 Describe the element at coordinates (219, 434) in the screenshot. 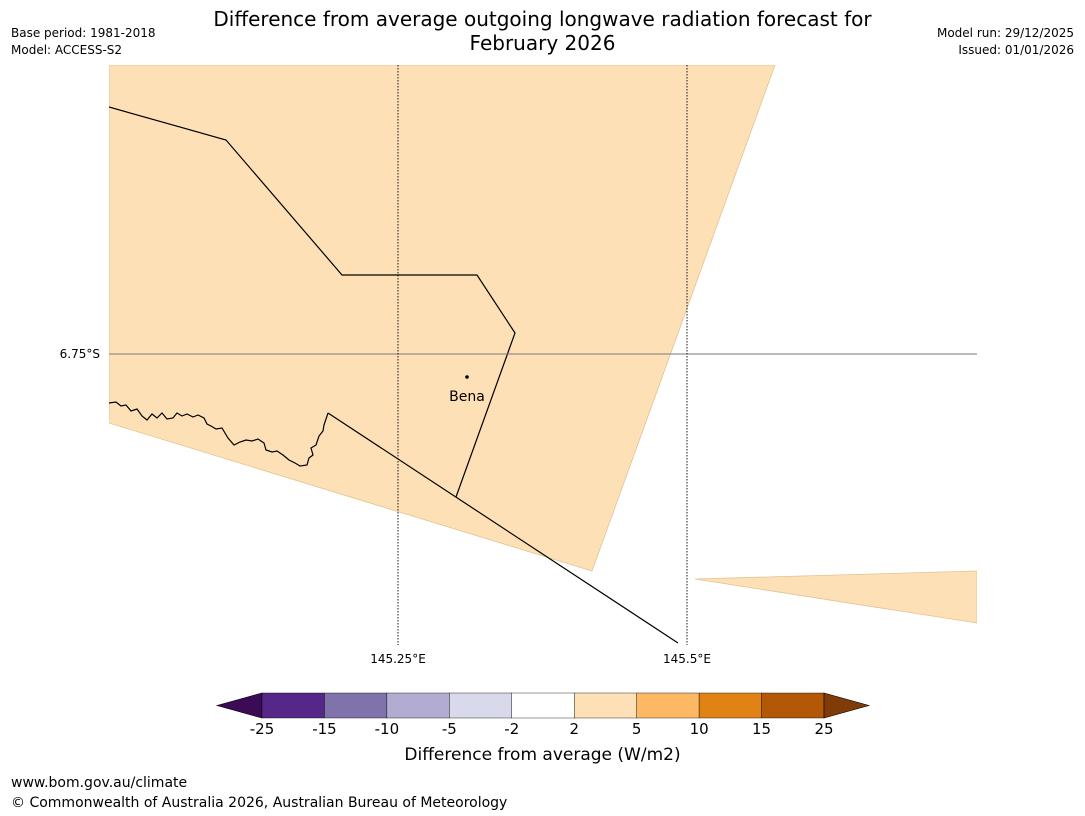

I see `coastline` at that location.